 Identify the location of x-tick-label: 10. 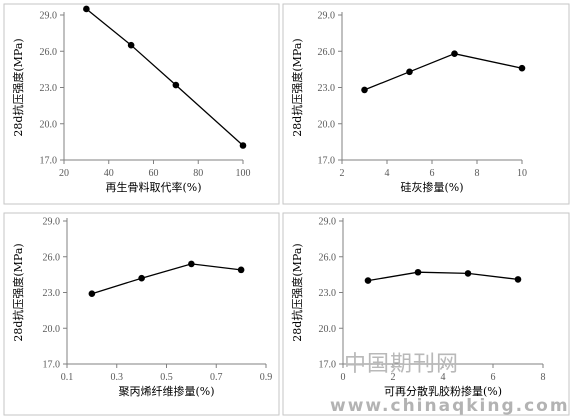
(522, 173).